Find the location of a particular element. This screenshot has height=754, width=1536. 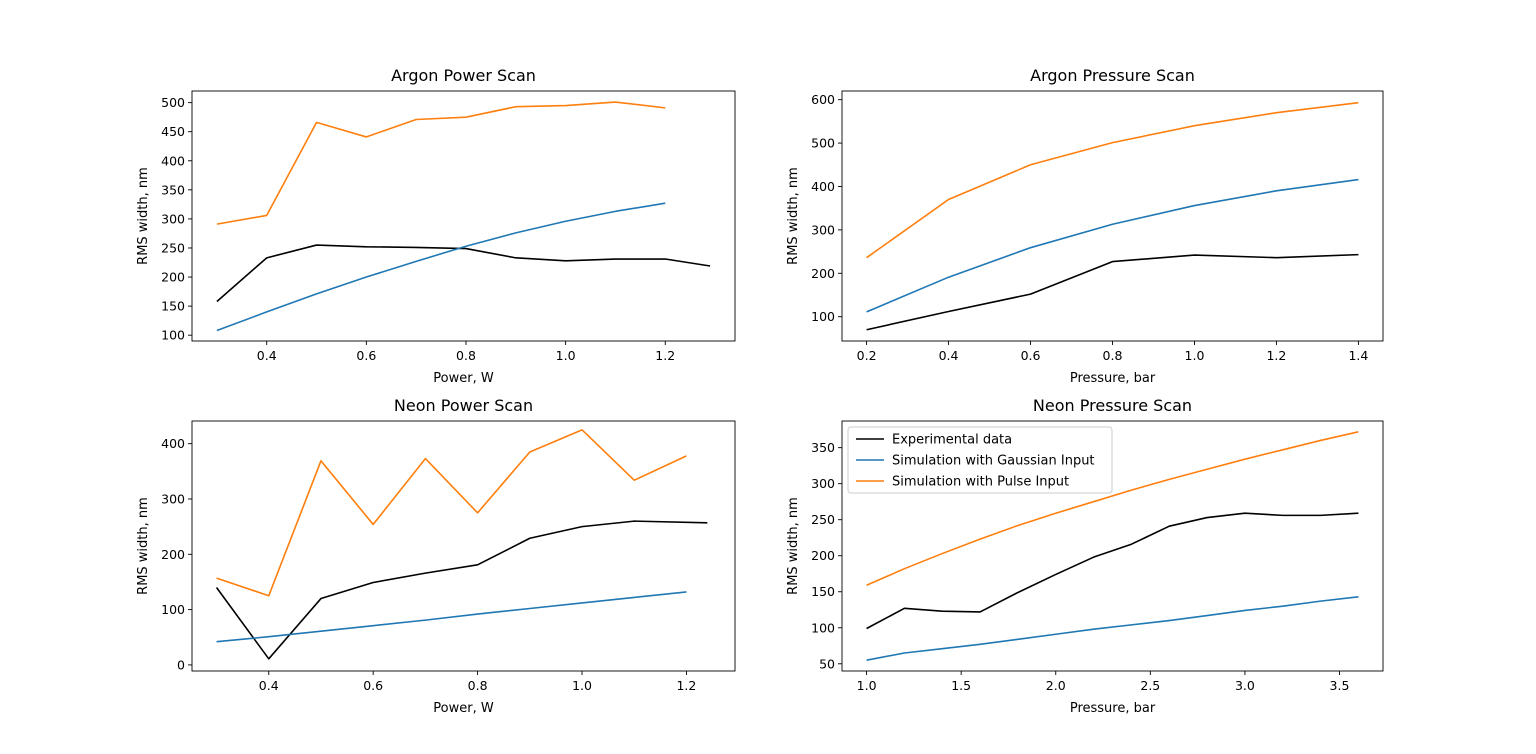

y-tick-label: 0 is located at coordinates (181, 664).